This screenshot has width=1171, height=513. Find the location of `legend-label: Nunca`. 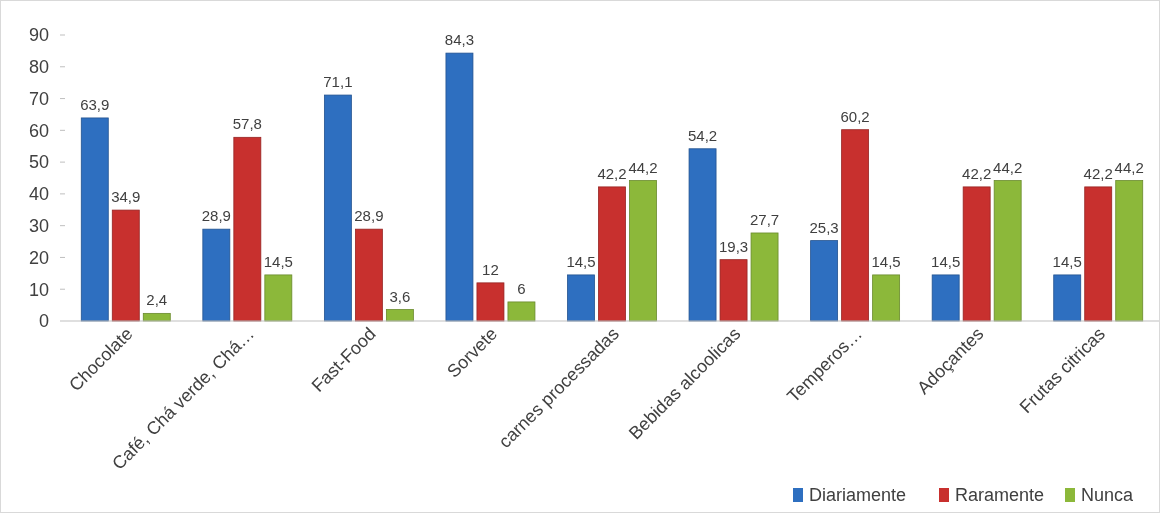

legend-label: Nunca is located at coordinates (1108, 495).